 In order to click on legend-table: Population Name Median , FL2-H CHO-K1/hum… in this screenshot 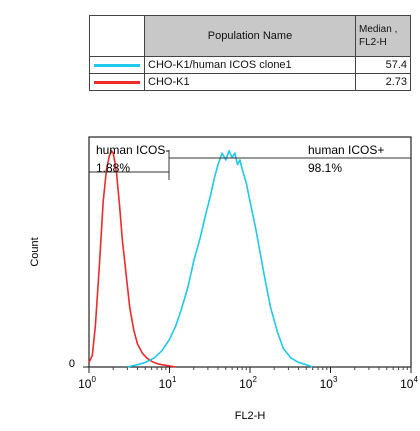, I will do `click(250, 53)`.